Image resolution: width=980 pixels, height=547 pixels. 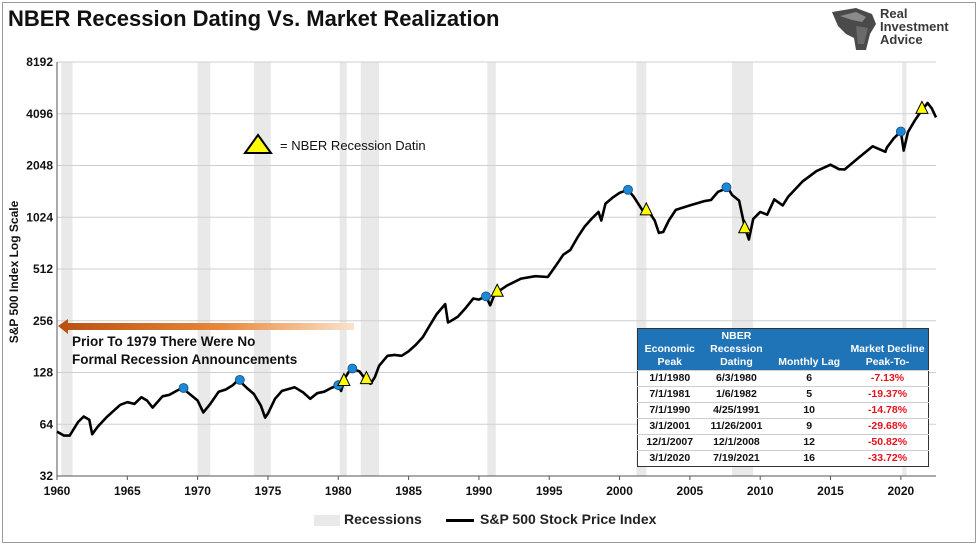 What do you see at coordinates (669, 442) in the screenshot?
I see `table-cell: 12/1/2007` at bounding box center [669, 442].